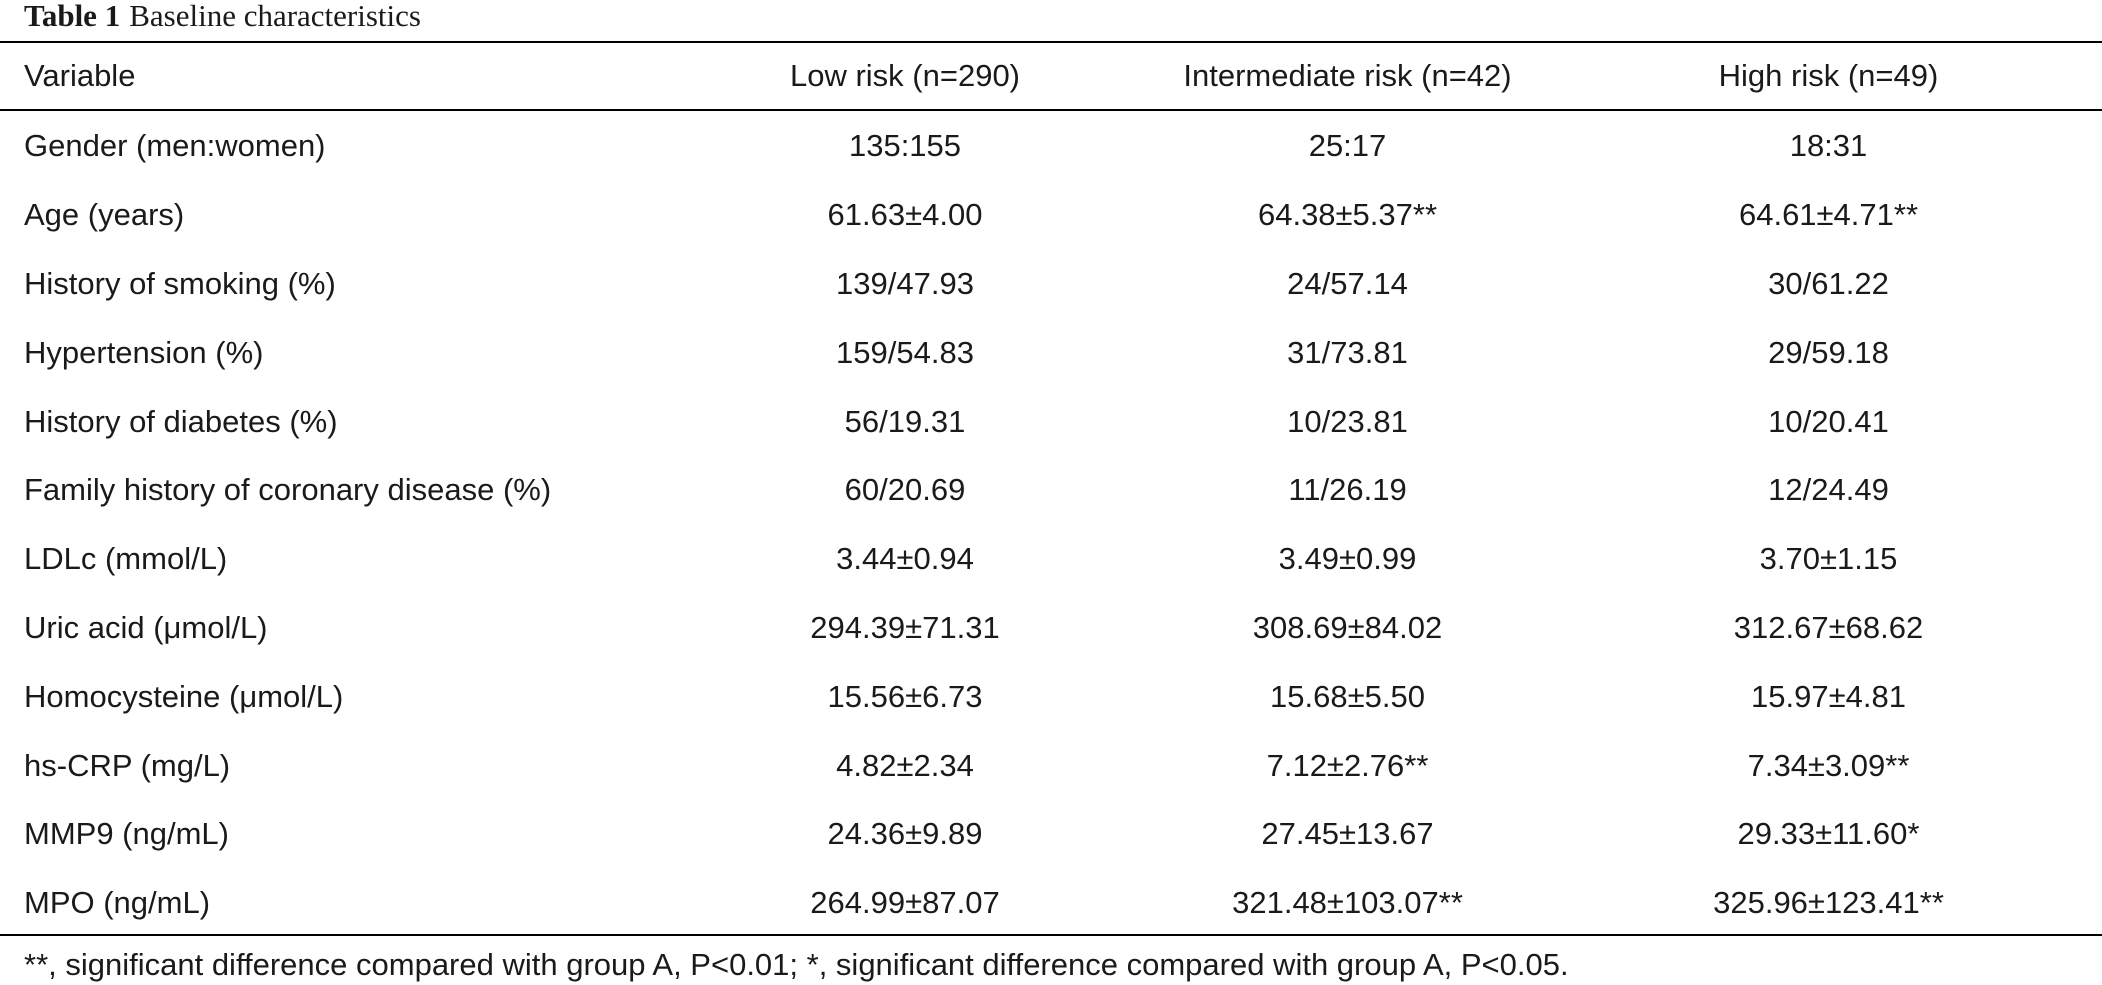 Image resolution: width=2102 pixels, height=985 pixels. What do you see at coordinates (1828, 559) in the screenshot?
I see `high-risk-cell: 3.70±1.15` at bounding box center [1828, 559].